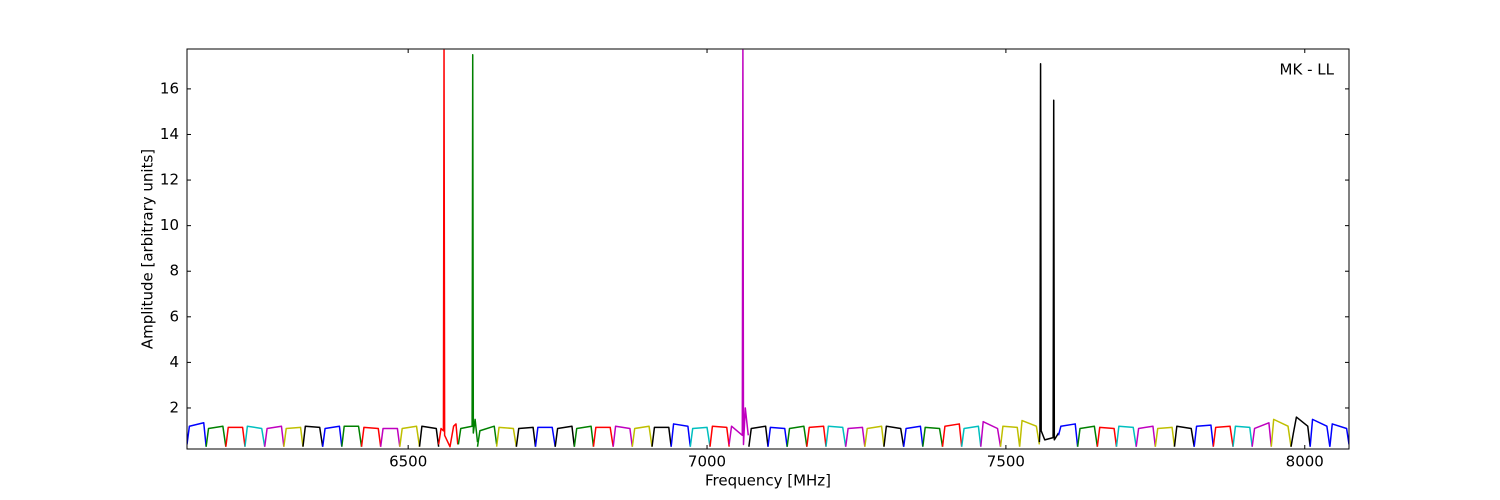 The image size is (1500, 500). I want to click on y-tick-label: 12, so click(169, 180).